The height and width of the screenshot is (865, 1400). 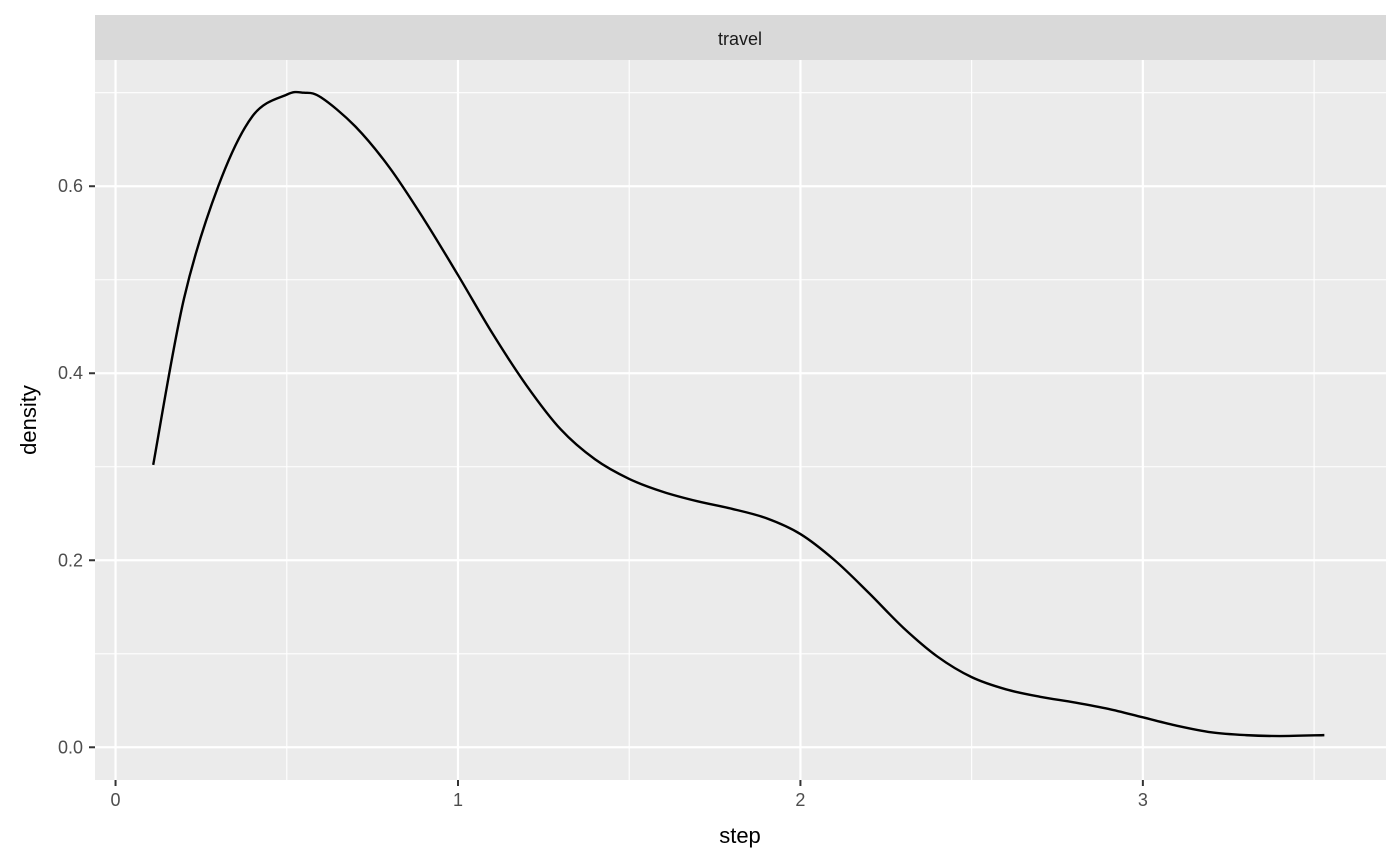 What do you see at coordinates (1143, 800) in the screenshot?
I see `x-tick-label: 3` at bounding box center [1143, 800].